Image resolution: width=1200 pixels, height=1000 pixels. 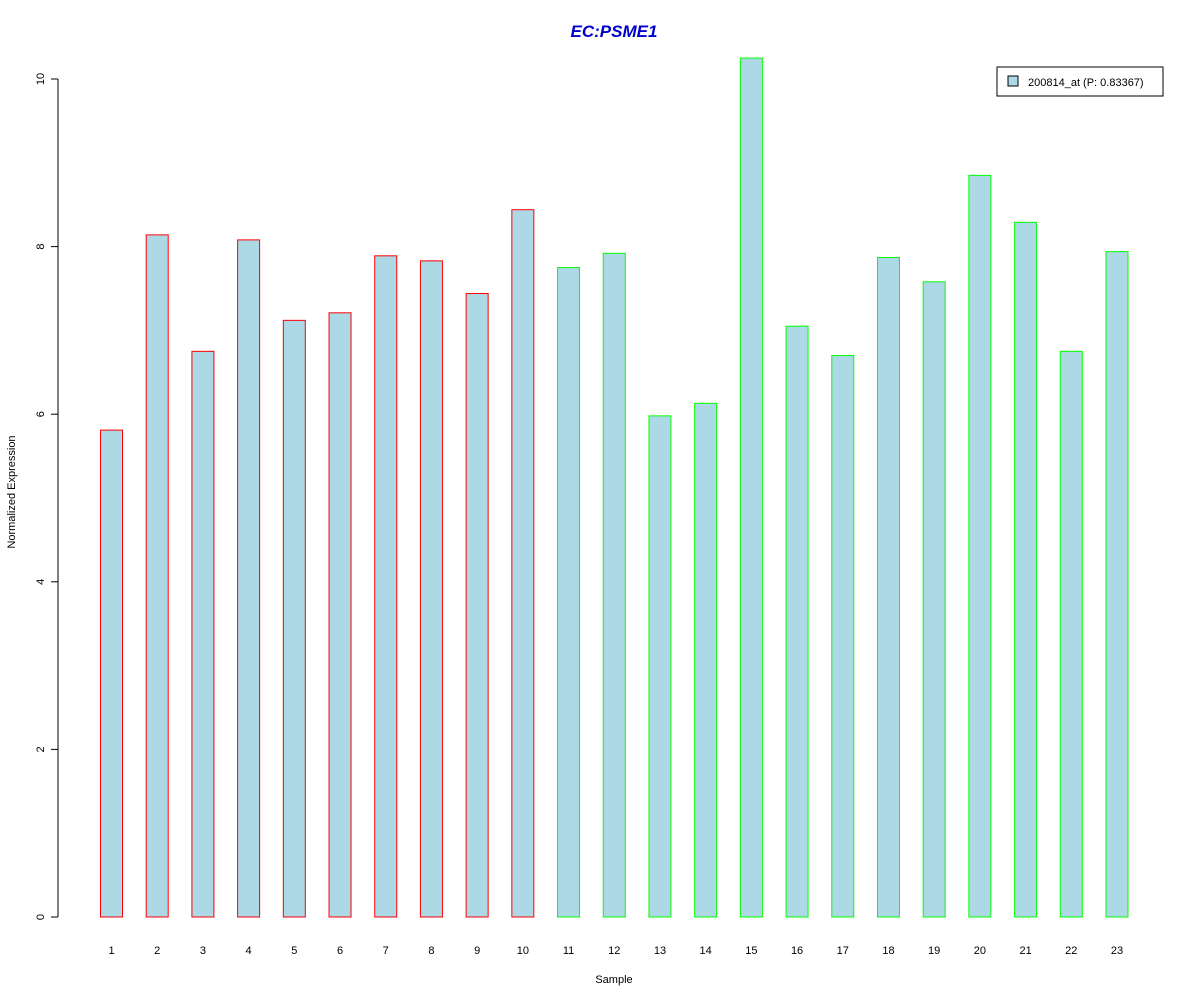 I want to click on y-axis-tick-label: 8, so click(x=41, y=247).